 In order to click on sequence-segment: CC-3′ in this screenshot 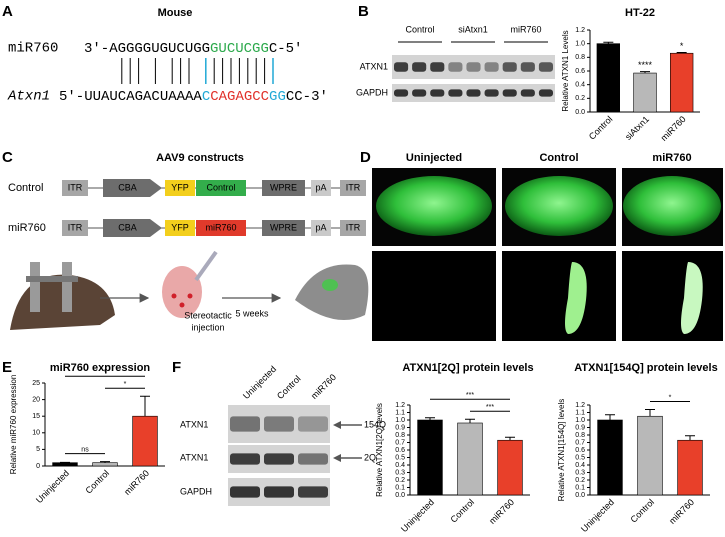, I will do `click(307, 97)`.